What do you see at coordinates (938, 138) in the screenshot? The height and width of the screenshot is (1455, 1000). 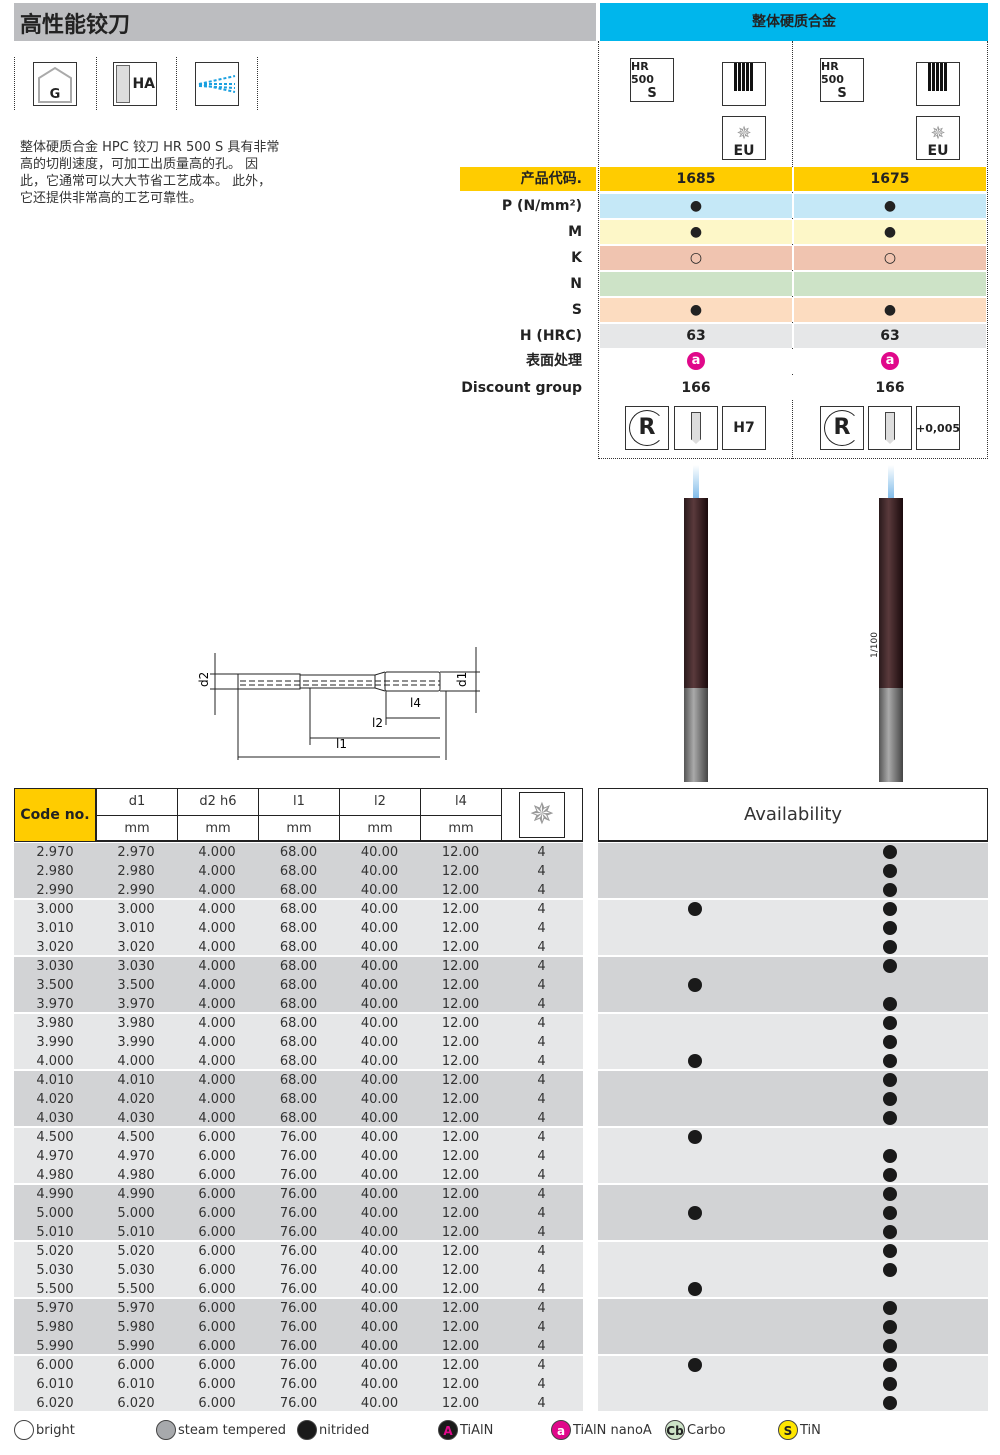 I see `flute-eu-icon: ✵ EU` at bounding box center [938, 138].